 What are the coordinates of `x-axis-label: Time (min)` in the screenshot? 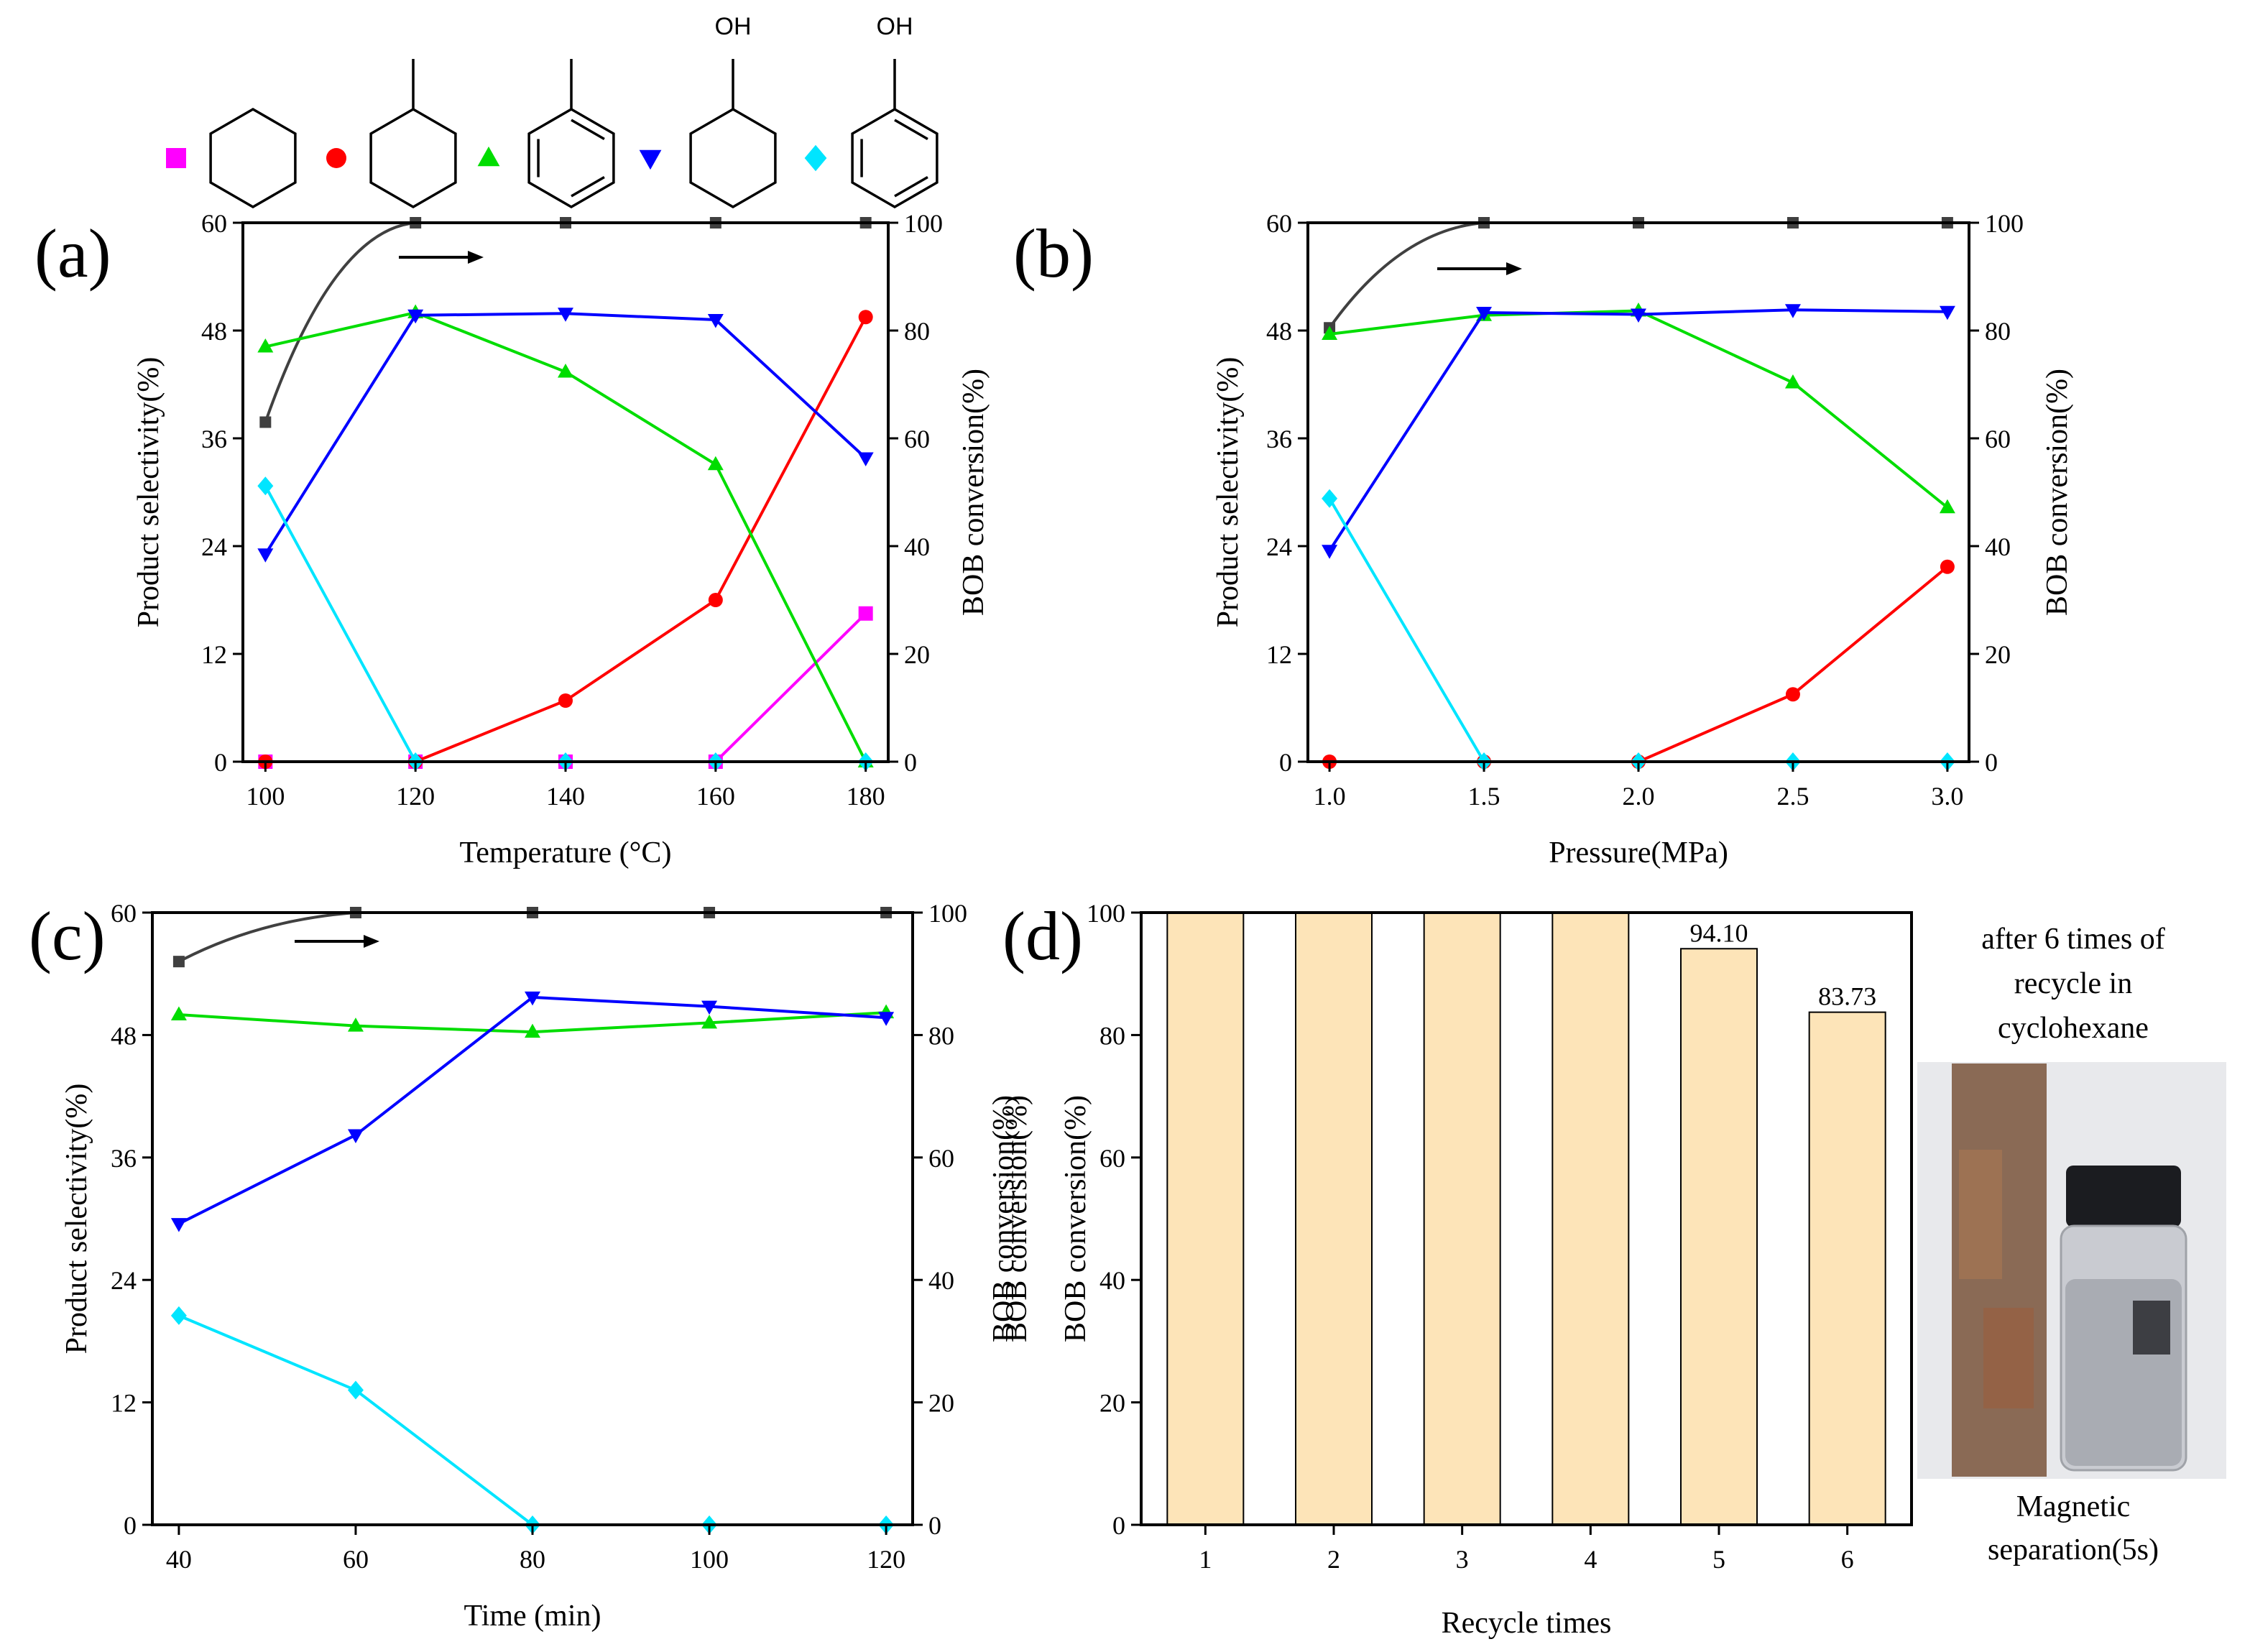 It's located at (532, 1616).